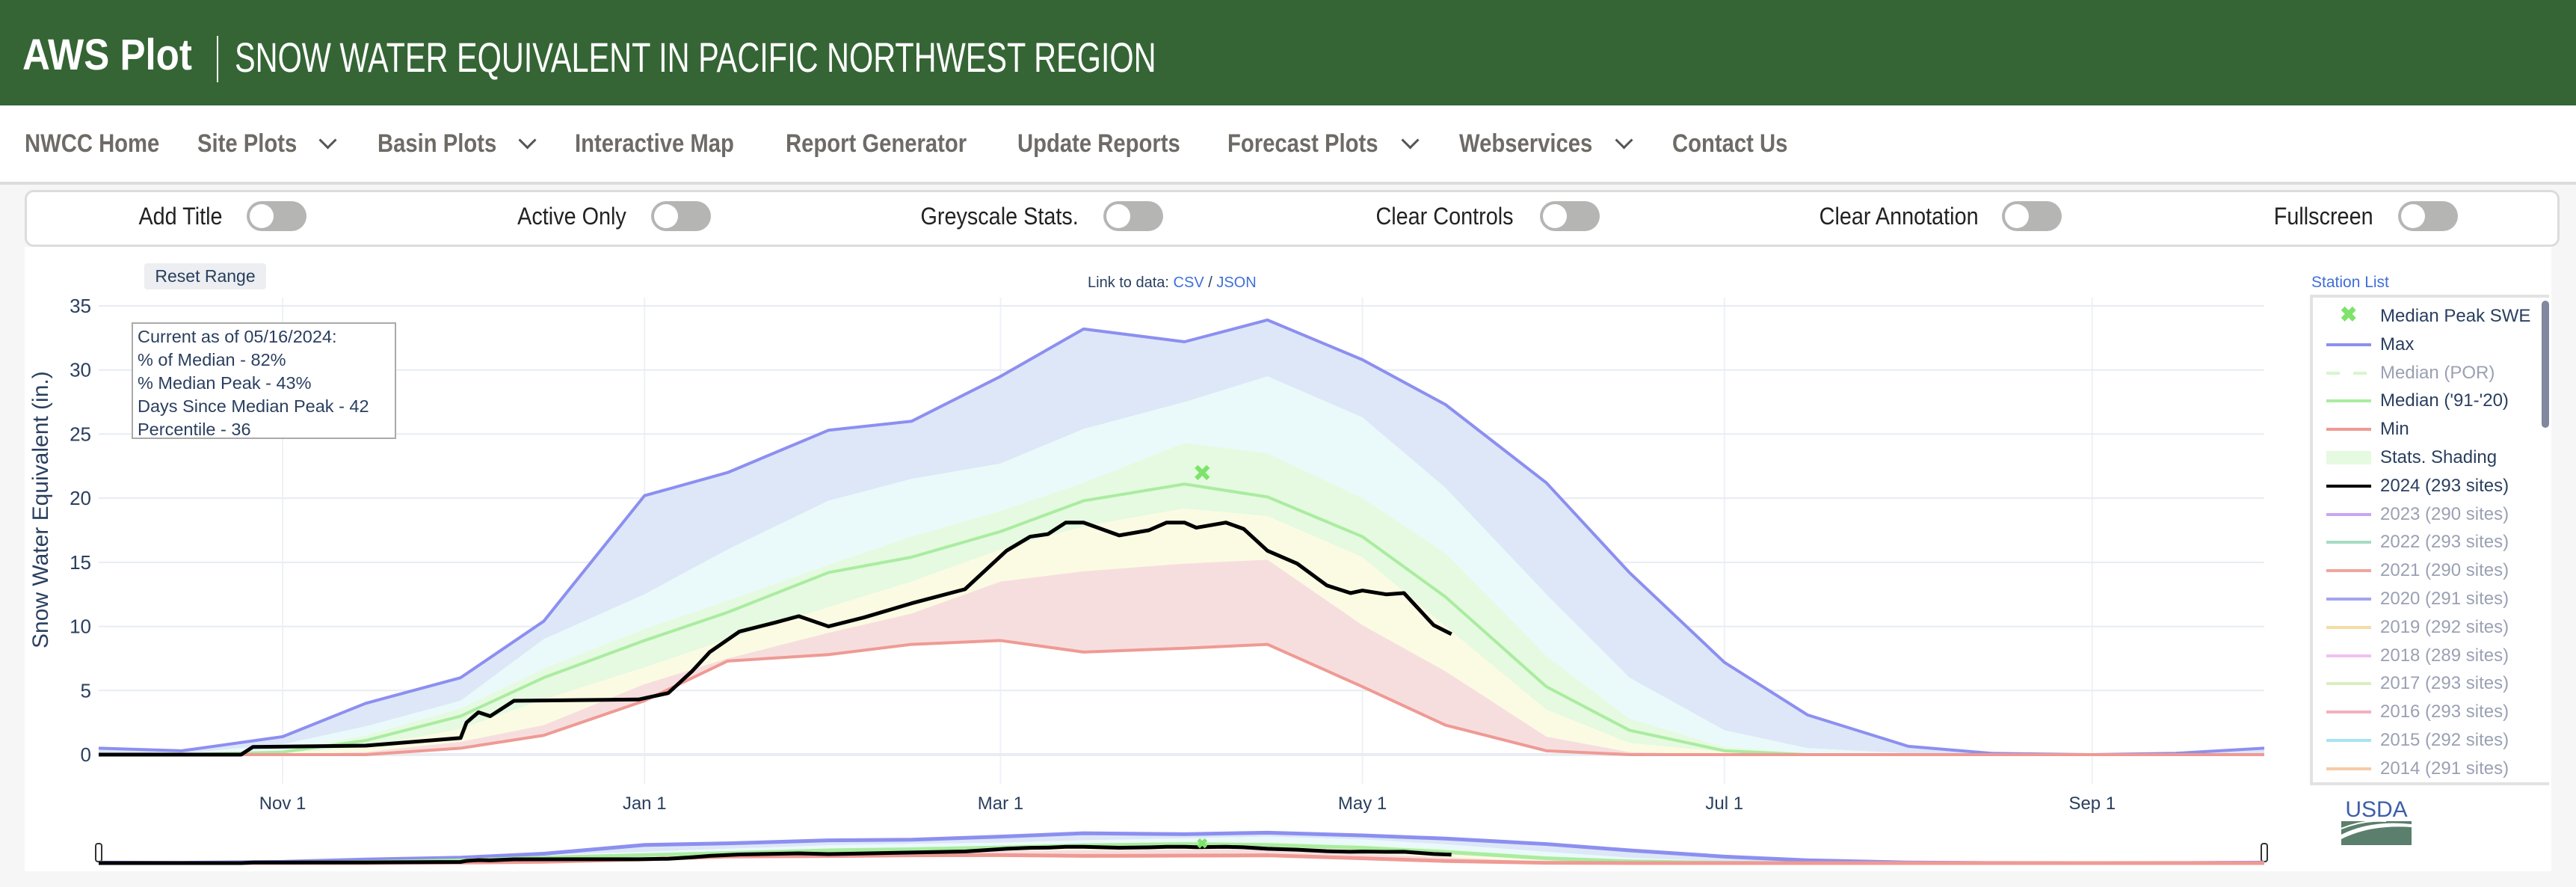 This screenshot has height=887, width=2576. I want to click on y-tick-label: 25, so click(80, 434).